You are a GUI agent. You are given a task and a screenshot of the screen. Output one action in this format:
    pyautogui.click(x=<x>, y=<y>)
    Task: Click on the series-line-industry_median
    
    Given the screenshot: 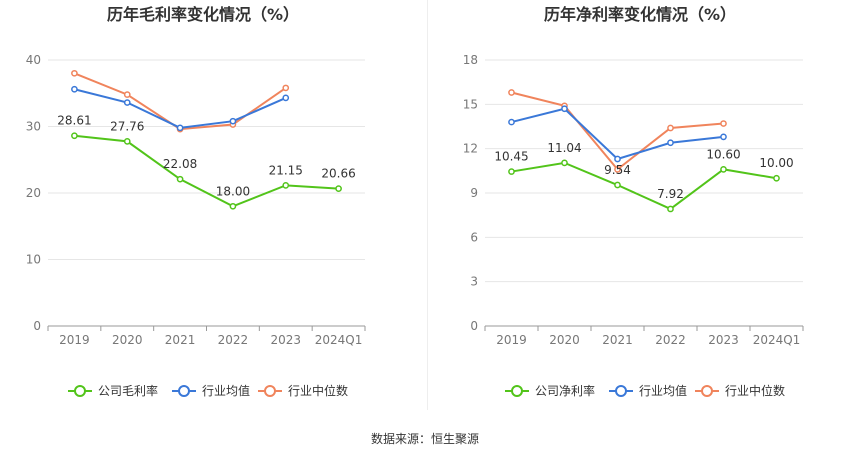 What is the action you would take?
    pyautogui.click(x=180, y=101)
    